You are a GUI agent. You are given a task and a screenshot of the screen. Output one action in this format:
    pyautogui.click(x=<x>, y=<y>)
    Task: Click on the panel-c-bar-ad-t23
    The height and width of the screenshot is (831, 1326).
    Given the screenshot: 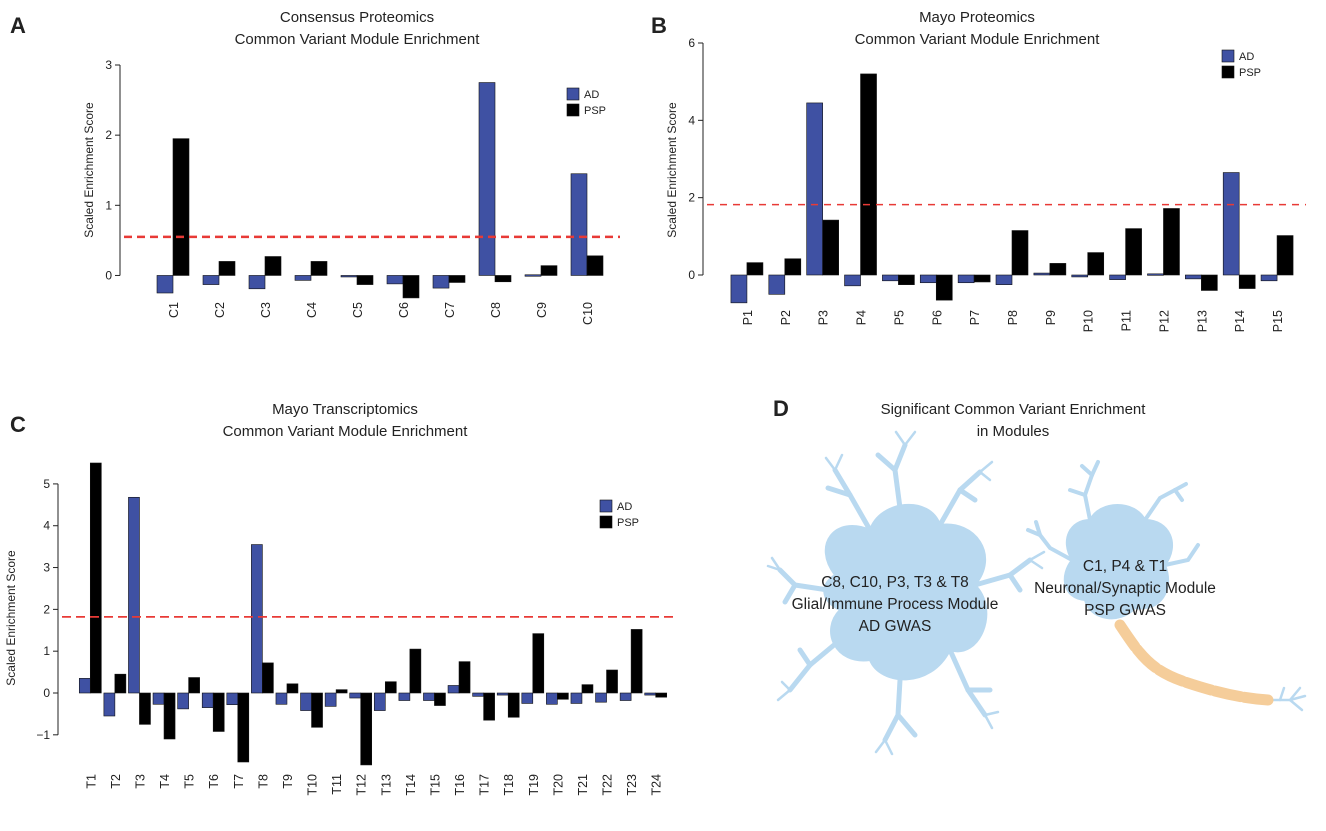 What is the action you would take?
    pyautogui.click(x=625, y=696)
    